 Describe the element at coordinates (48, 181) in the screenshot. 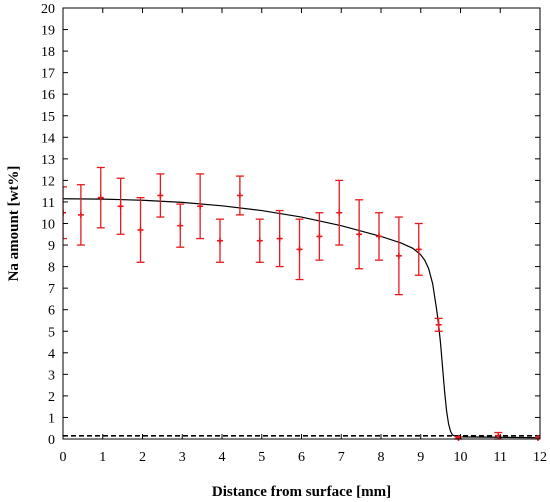

I see `y-tick-label: 12` at that location.